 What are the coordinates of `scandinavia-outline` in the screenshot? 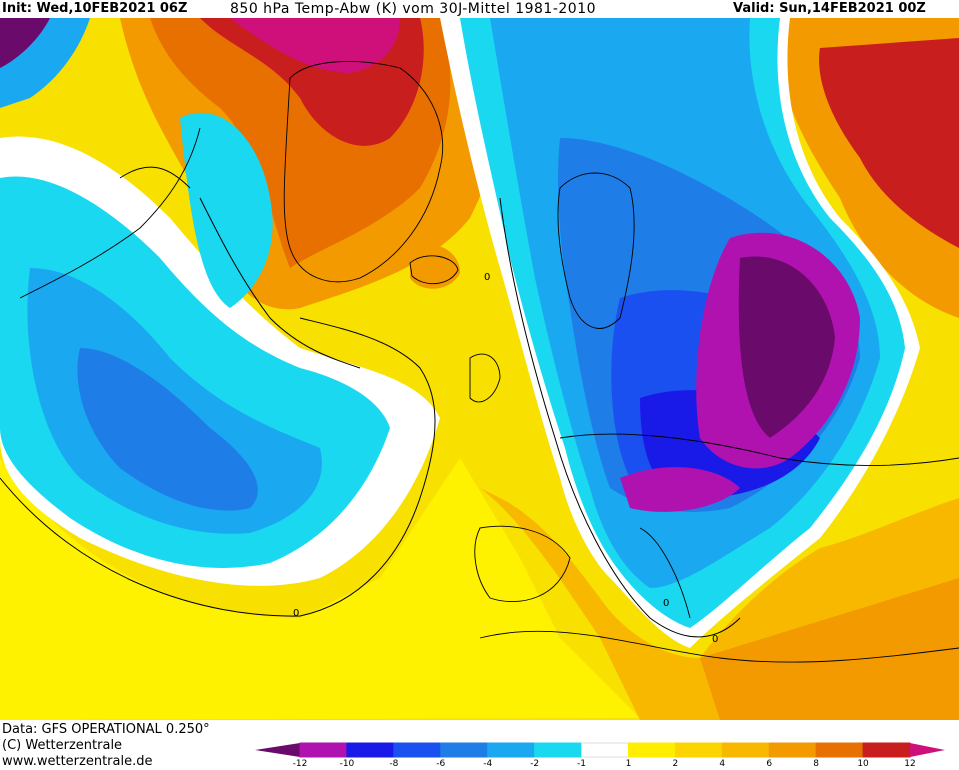 It's located at (596, 250).